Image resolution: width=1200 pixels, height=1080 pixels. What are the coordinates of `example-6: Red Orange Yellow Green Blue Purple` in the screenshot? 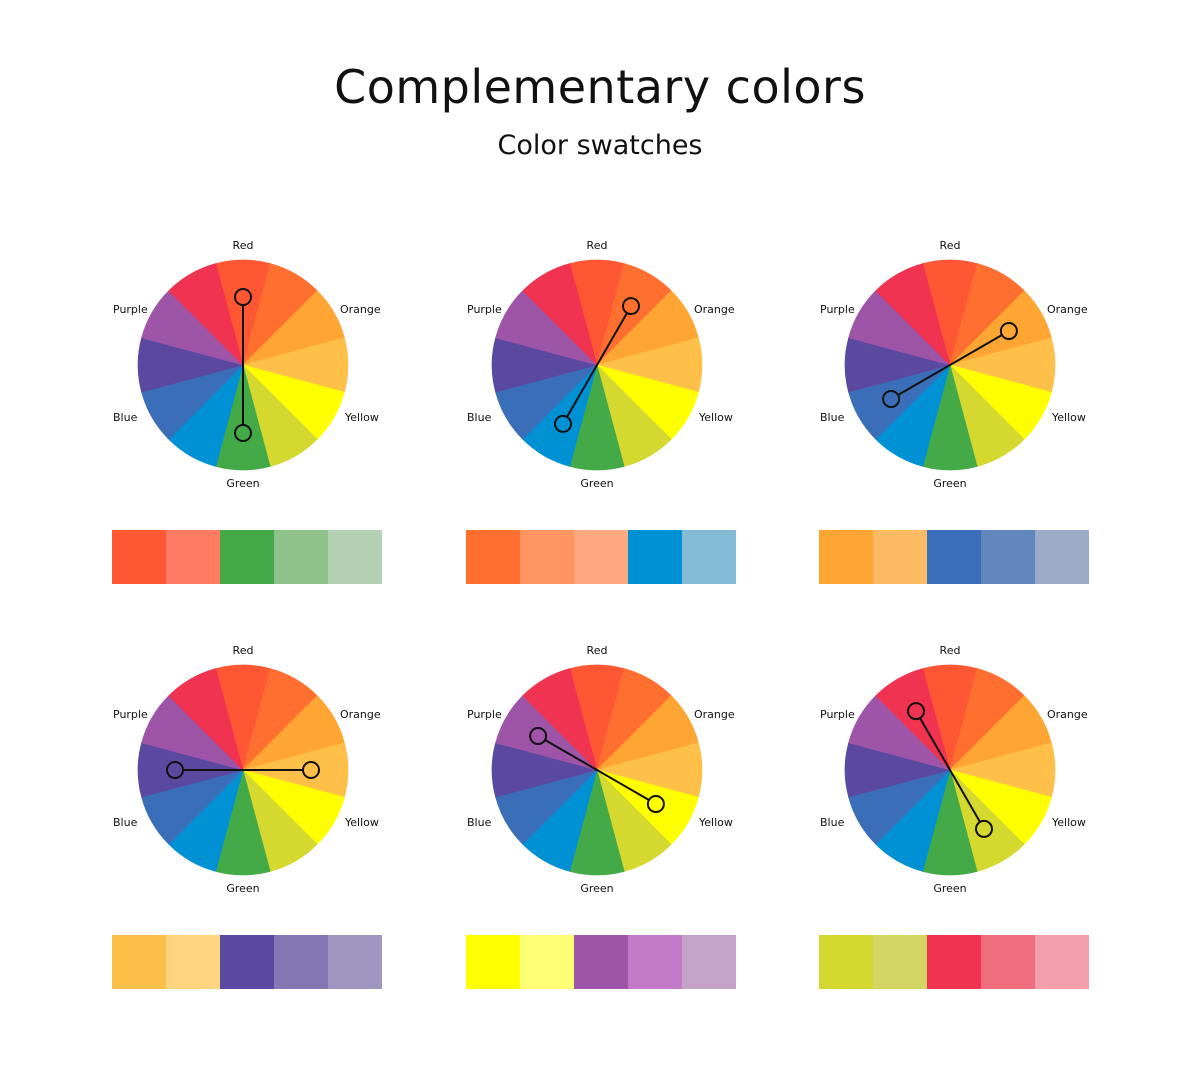 It's located at (952, 830).